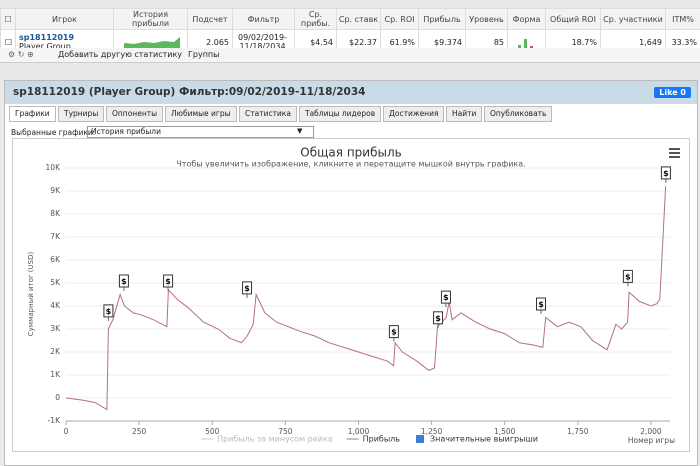 Image resolution: width=700 pixels, height=466 pixels. Describe the element at coordinates (487, 19) in the screenshot. I see `header: Уровень` at that location.